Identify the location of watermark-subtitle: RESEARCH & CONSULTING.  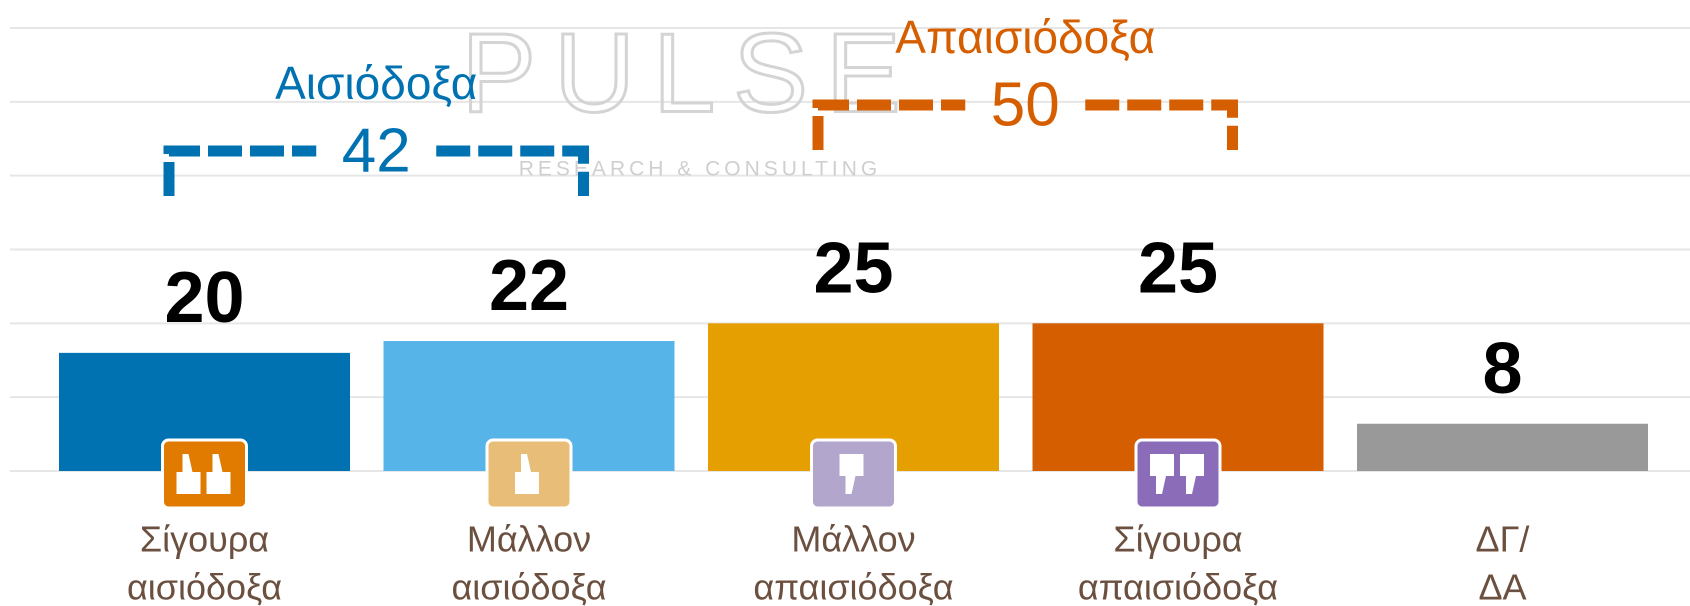
(700, 169).